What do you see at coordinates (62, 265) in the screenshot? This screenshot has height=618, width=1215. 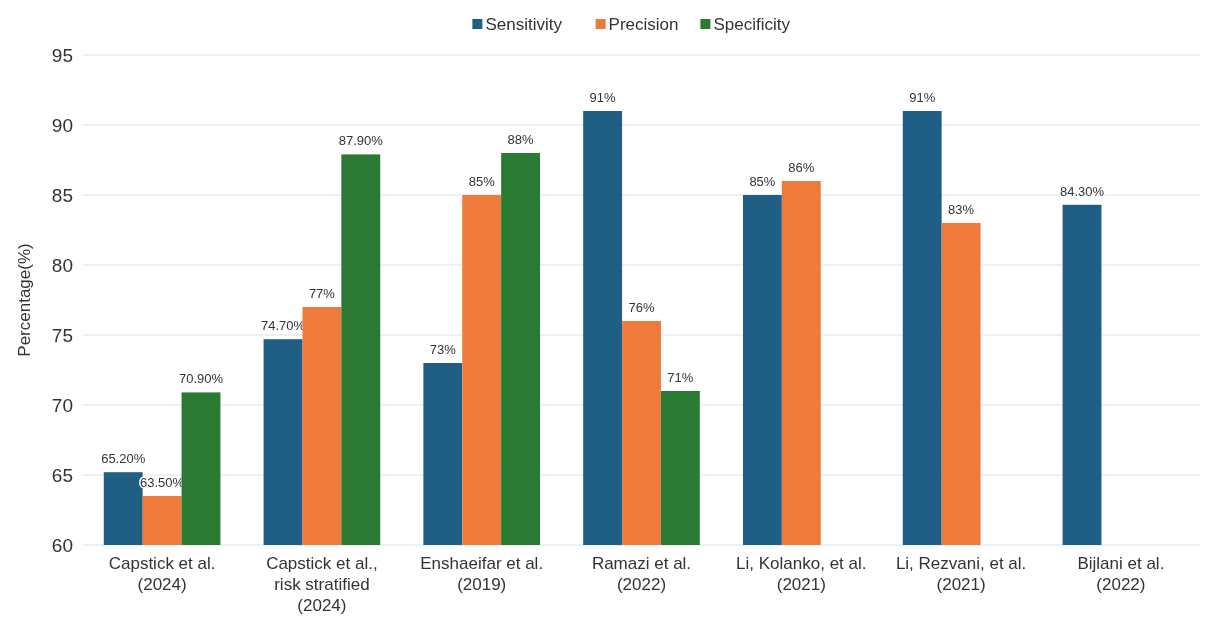 I see `y-tick-label: 80` at bounding box center [62, 265].